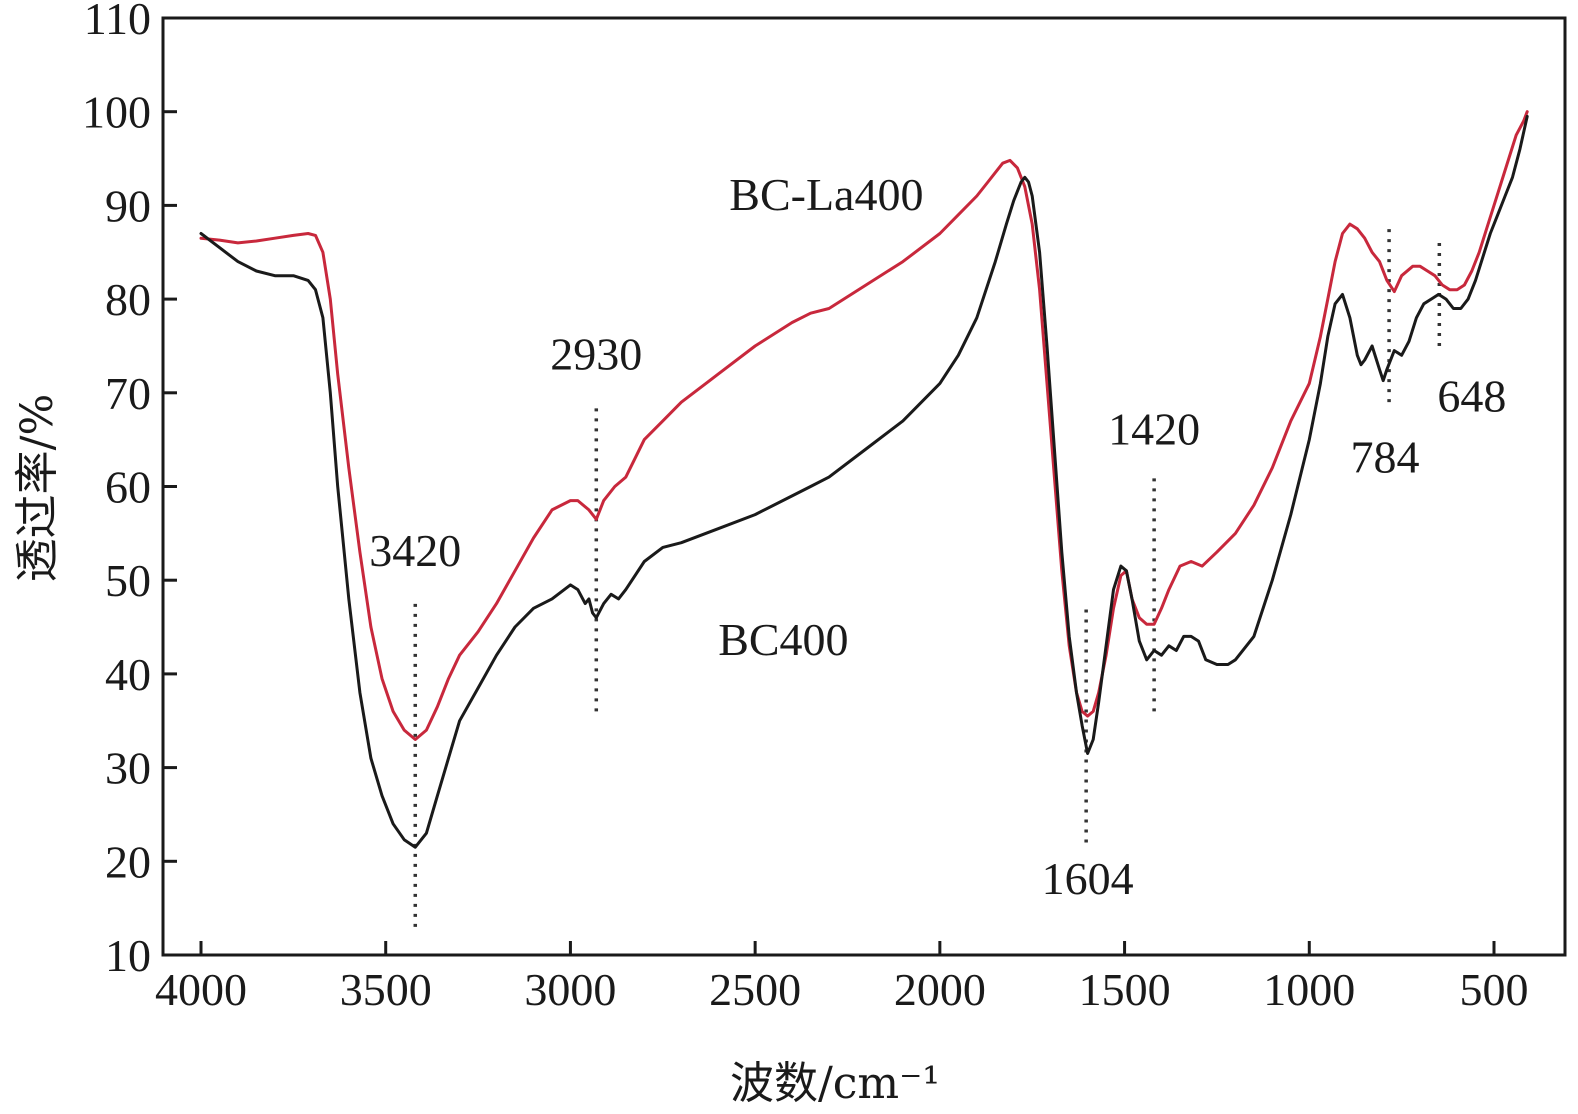 This screenshot has height=1114, width=1578. I want to click on series-label-bc400: BC400, so click(783, 639).